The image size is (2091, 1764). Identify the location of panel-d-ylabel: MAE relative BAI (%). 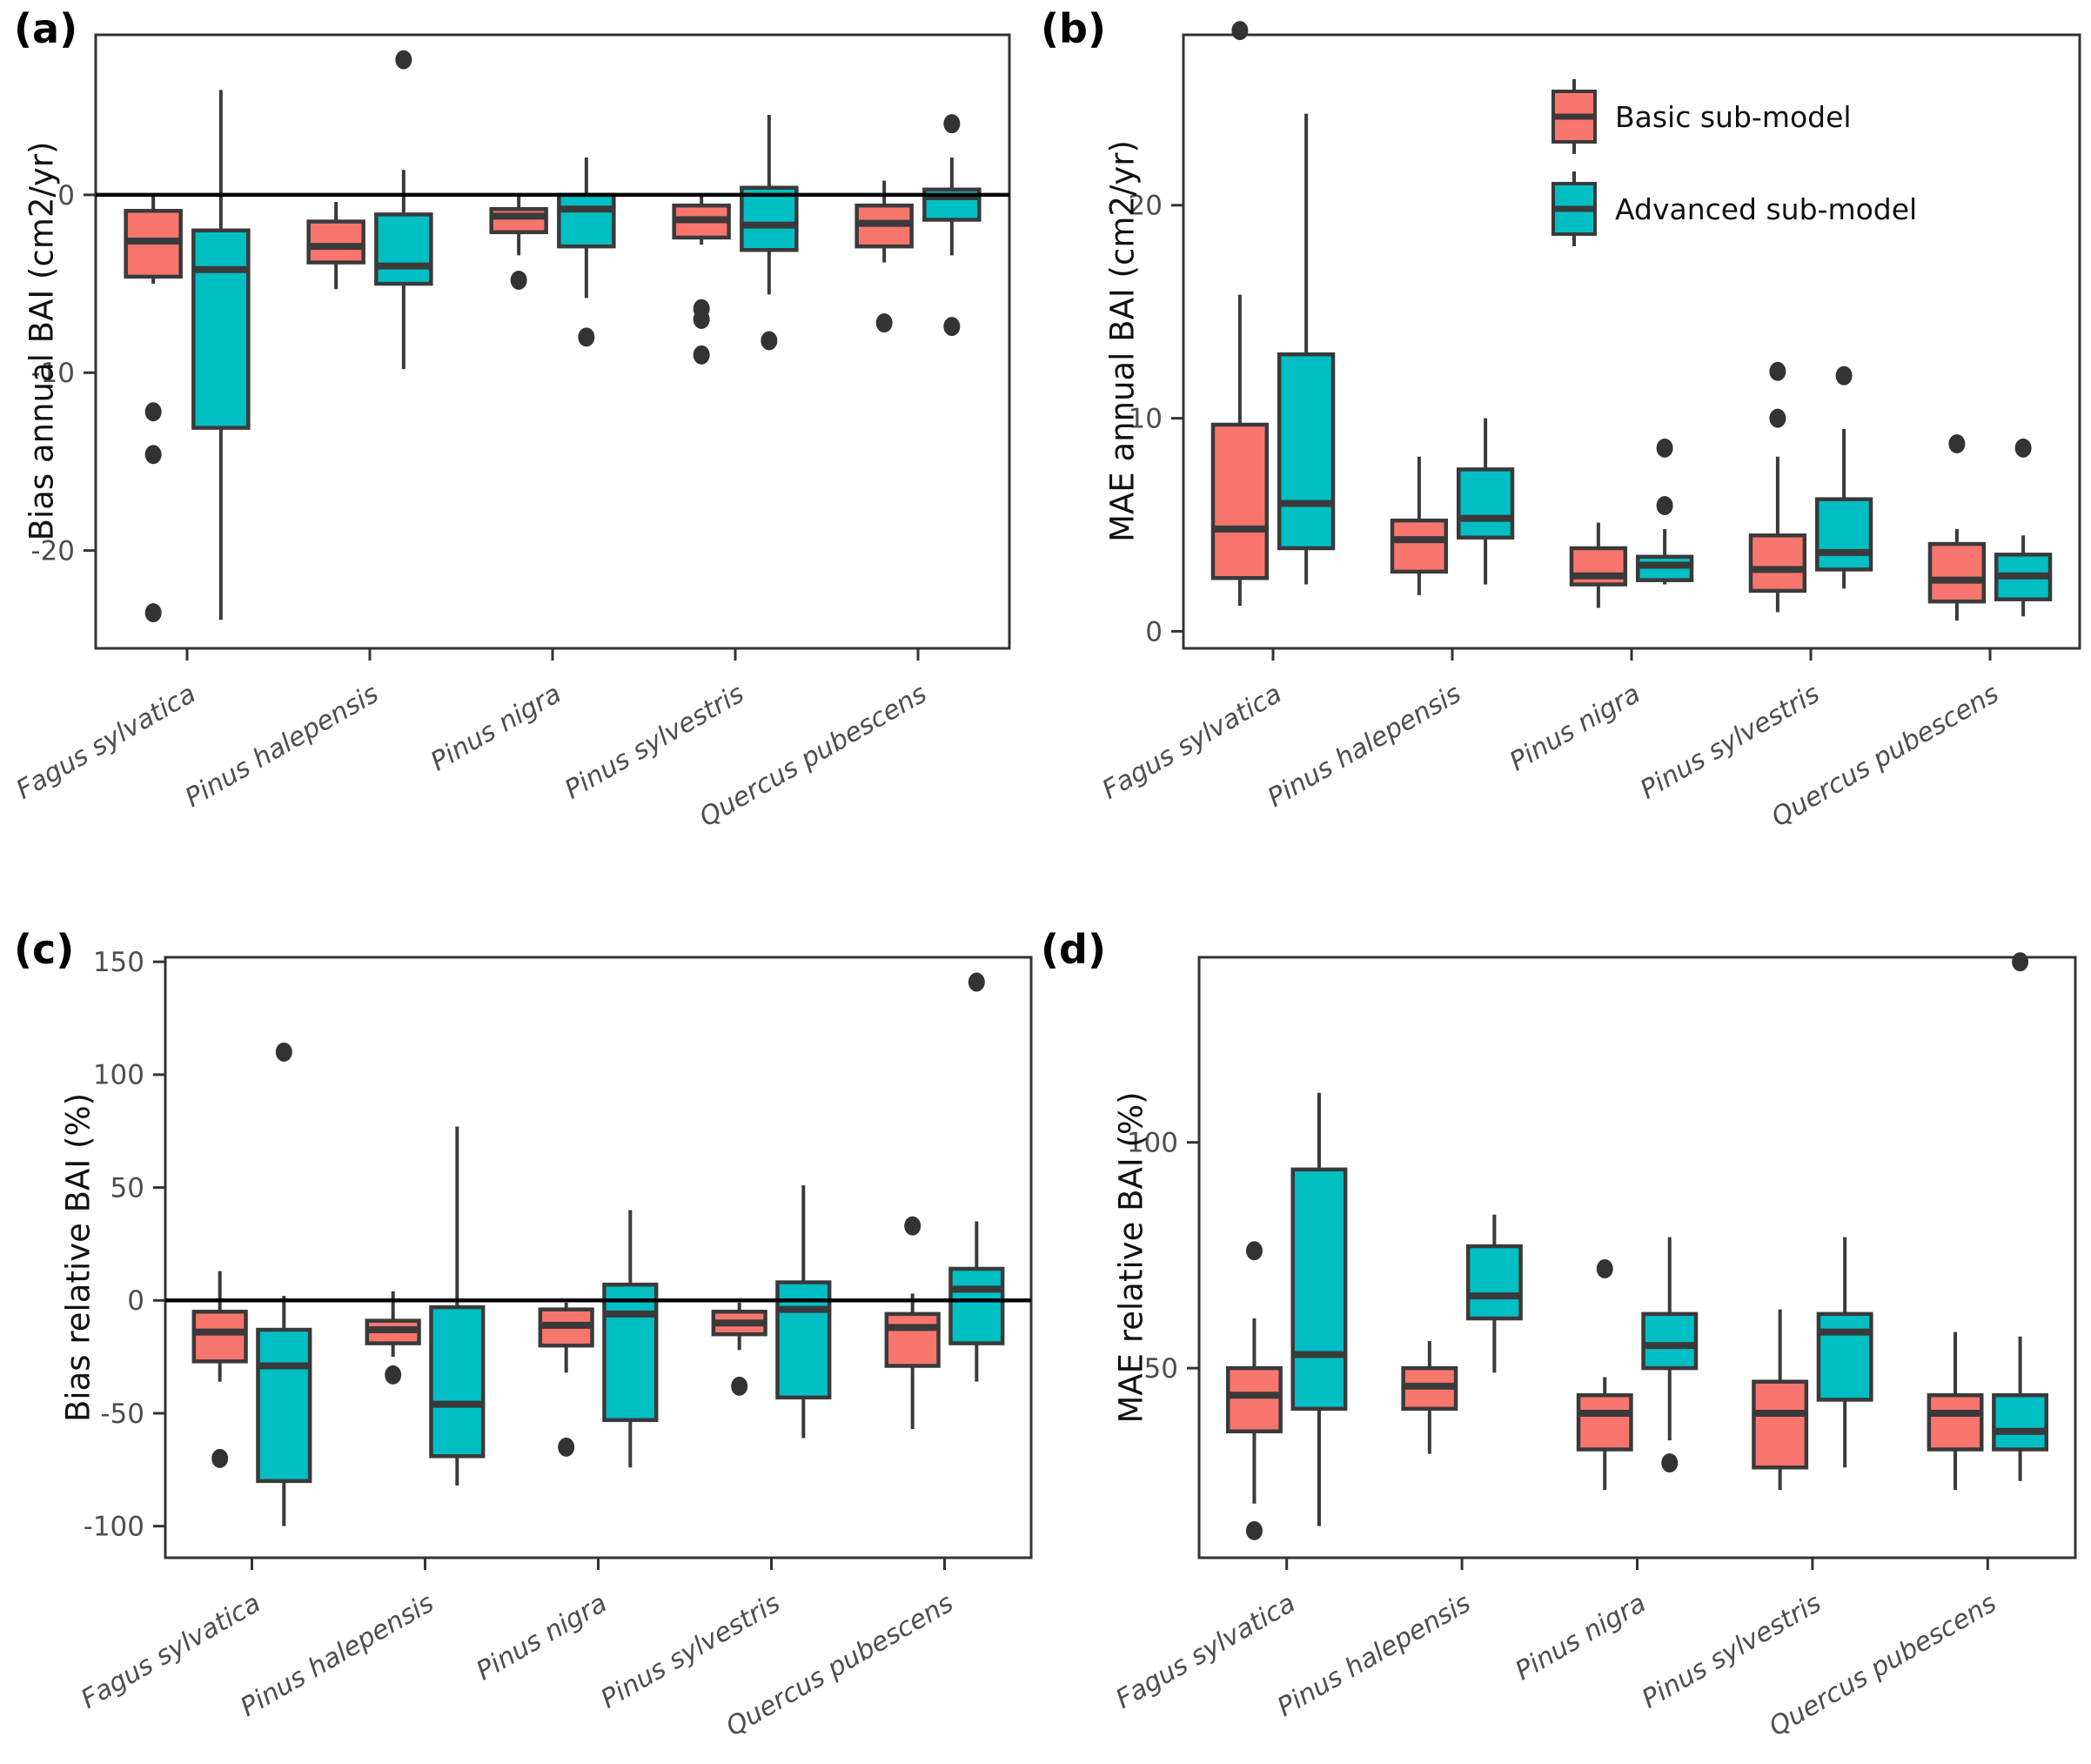
(1131, 1257).